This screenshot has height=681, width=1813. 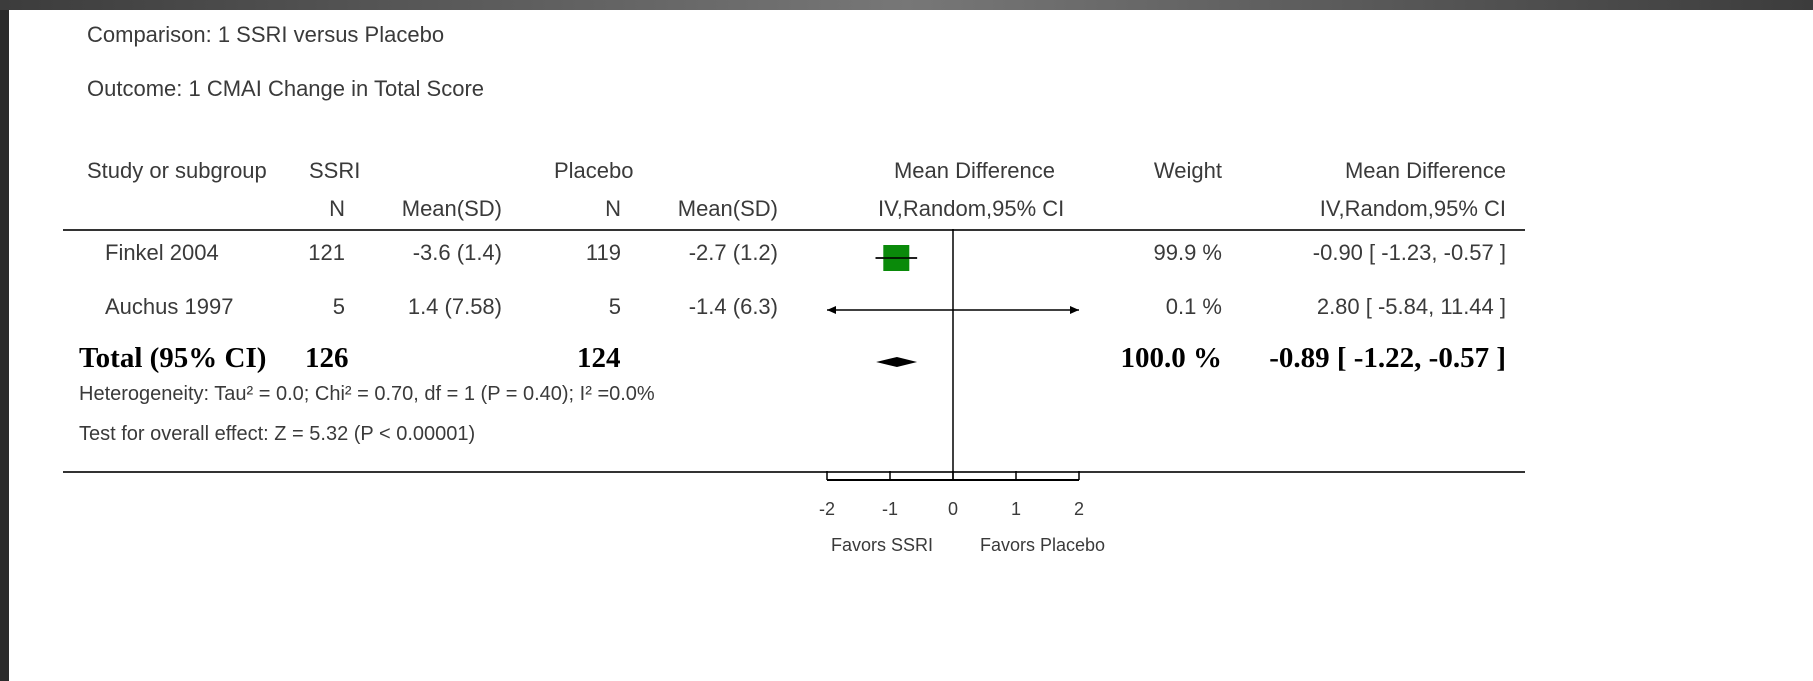 What do you see at coordinates (169, 306) in the screenshot?
I see `study-name: Auchus 1997` at bounding box center [169, 306].